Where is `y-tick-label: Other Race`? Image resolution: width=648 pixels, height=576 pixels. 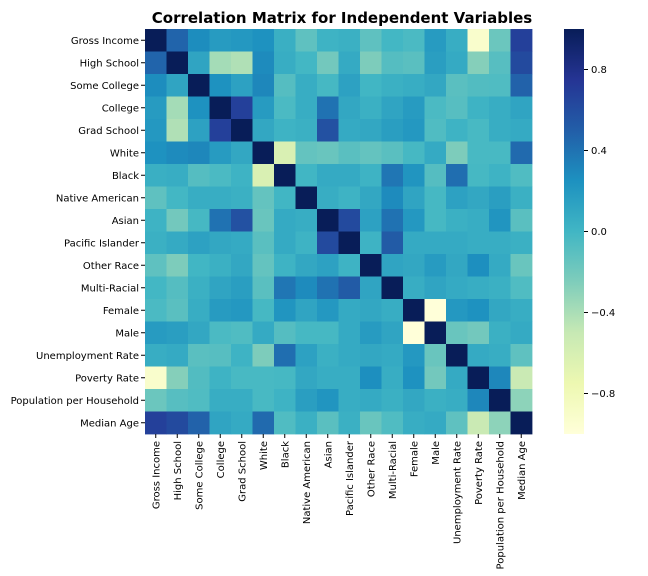 y-tick-label: Other Race is located at coordinates (111, 266).